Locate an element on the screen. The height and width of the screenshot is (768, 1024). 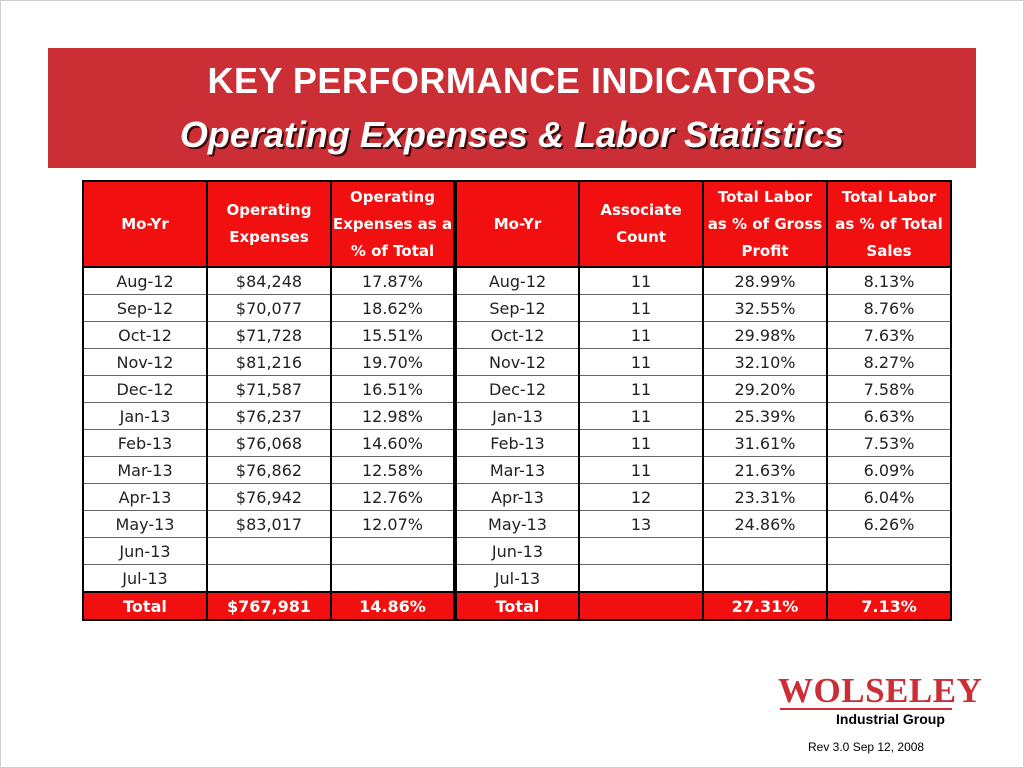
table-row: Feb-13 $76,068 14.60% Feb-13 11 31.61% 7.53% is located at coordinates (517, 443).